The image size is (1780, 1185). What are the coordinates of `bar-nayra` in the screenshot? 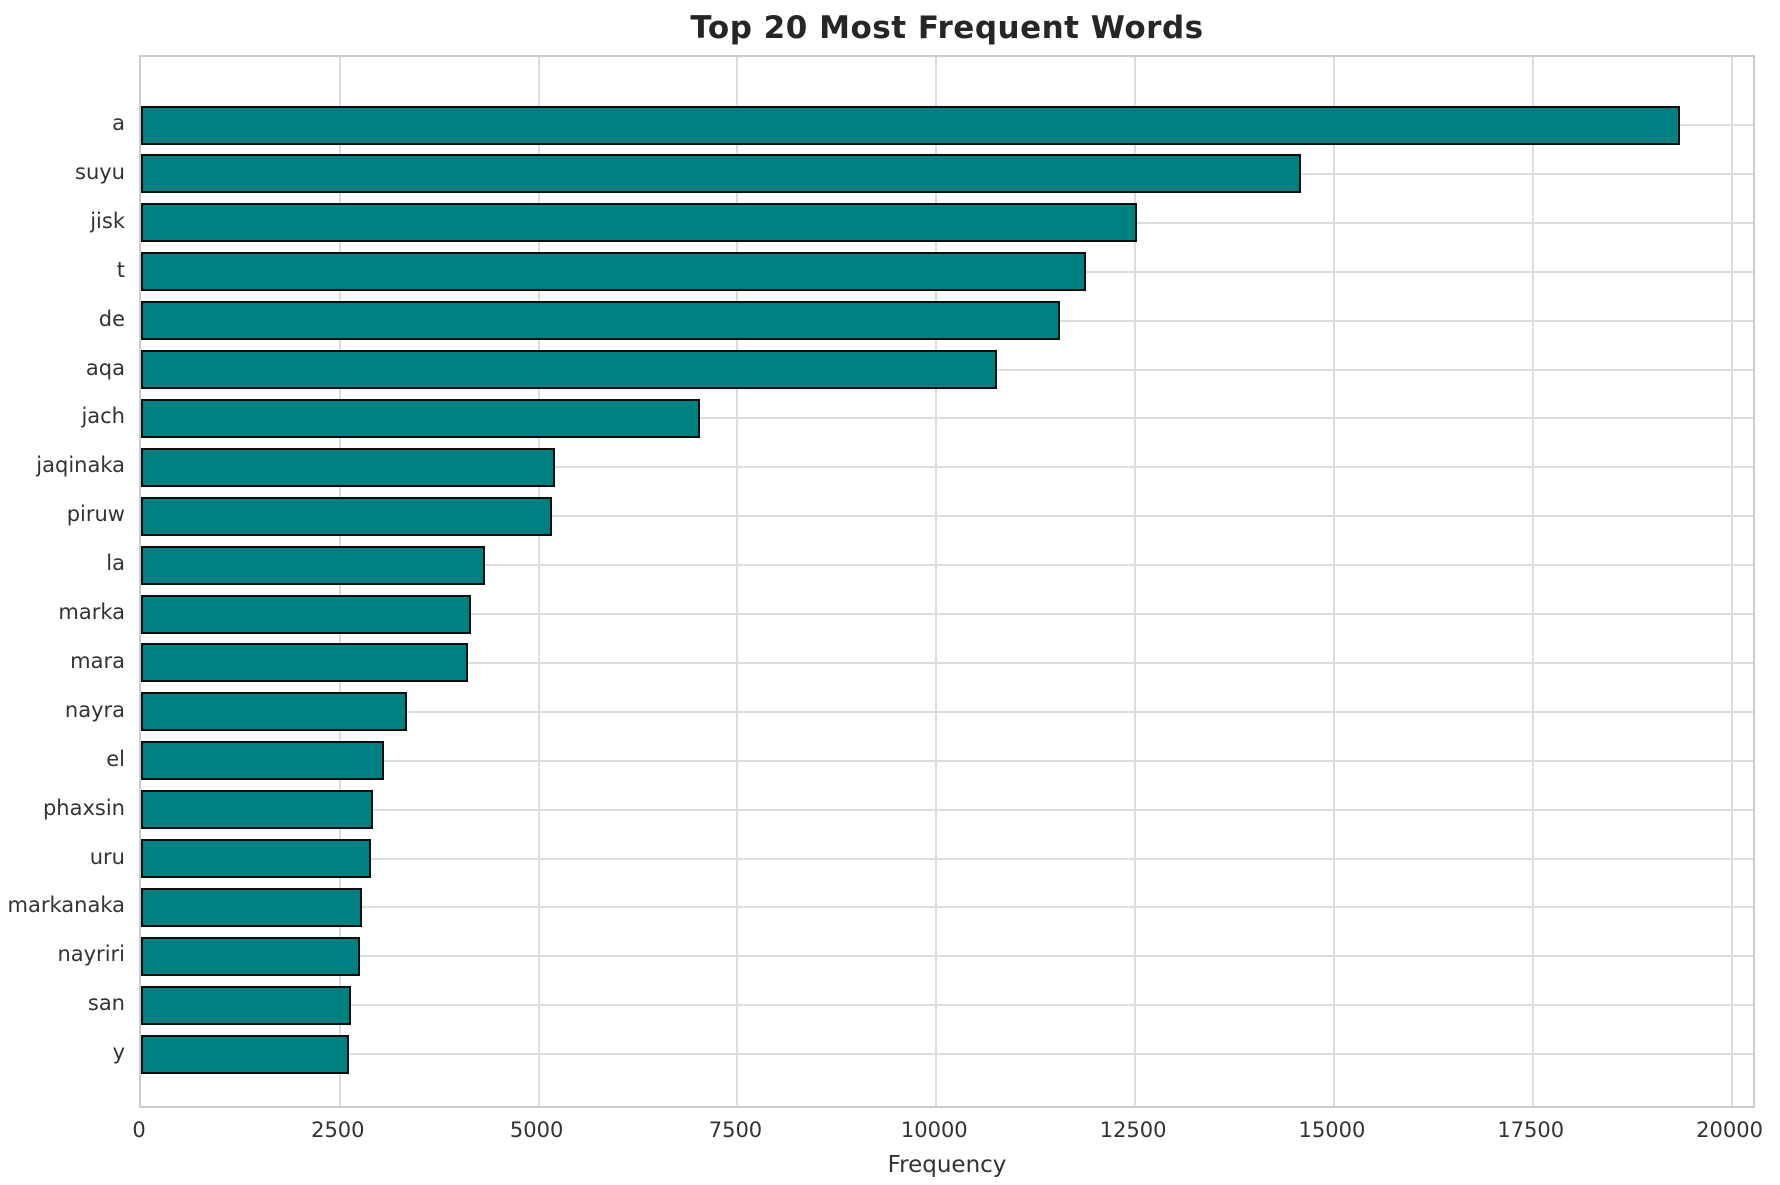 It's located at (274, 712).